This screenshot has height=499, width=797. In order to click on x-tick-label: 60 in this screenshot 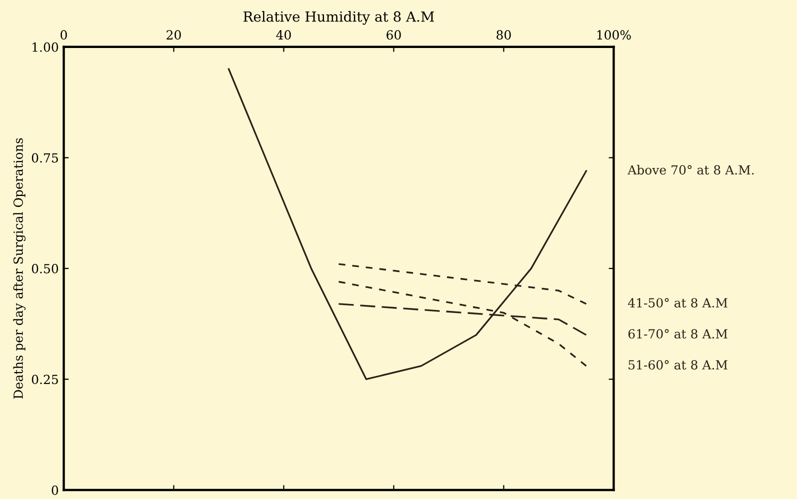, I will do `click(393, 35)`.